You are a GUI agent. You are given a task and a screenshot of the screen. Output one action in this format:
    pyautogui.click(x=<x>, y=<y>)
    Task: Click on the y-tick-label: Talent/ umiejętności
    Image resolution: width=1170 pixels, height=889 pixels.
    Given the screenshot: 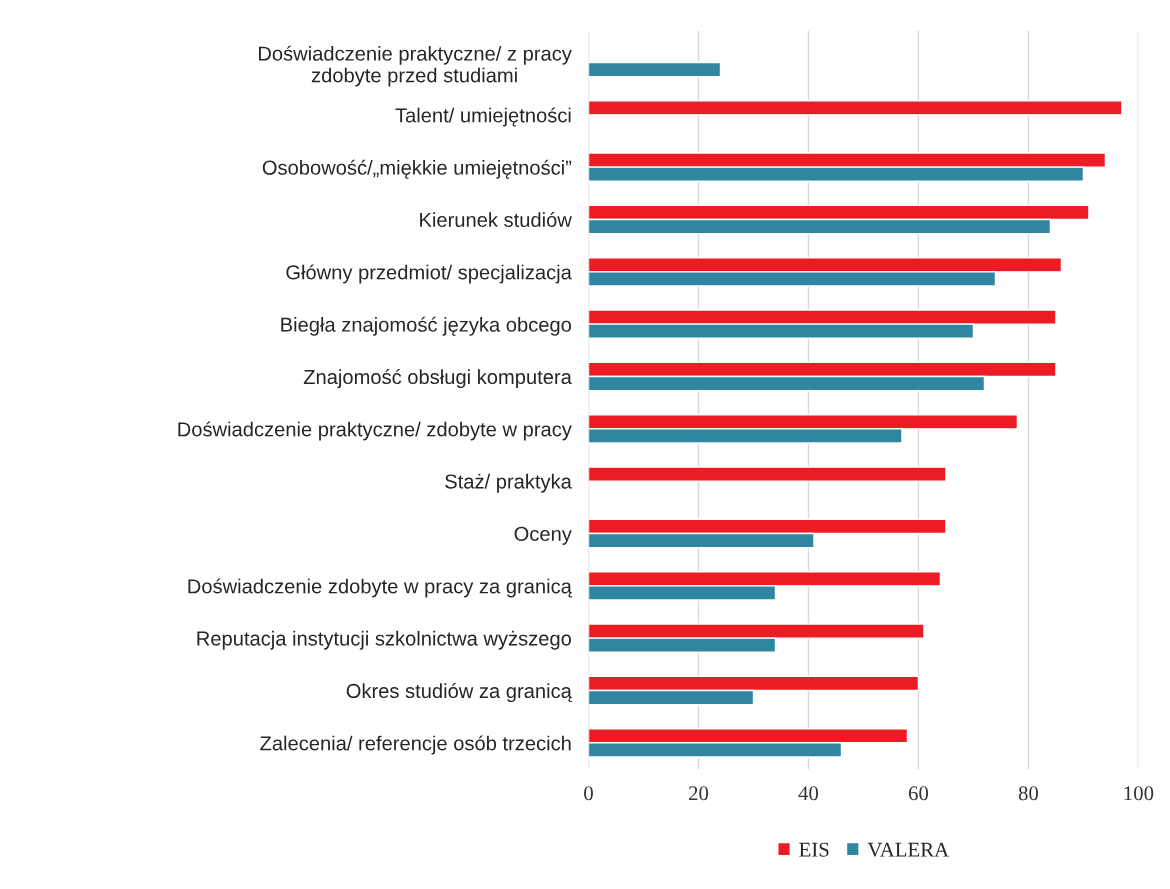 What is the action you would take?
    pyautogui.click(x=483, y=117)
    